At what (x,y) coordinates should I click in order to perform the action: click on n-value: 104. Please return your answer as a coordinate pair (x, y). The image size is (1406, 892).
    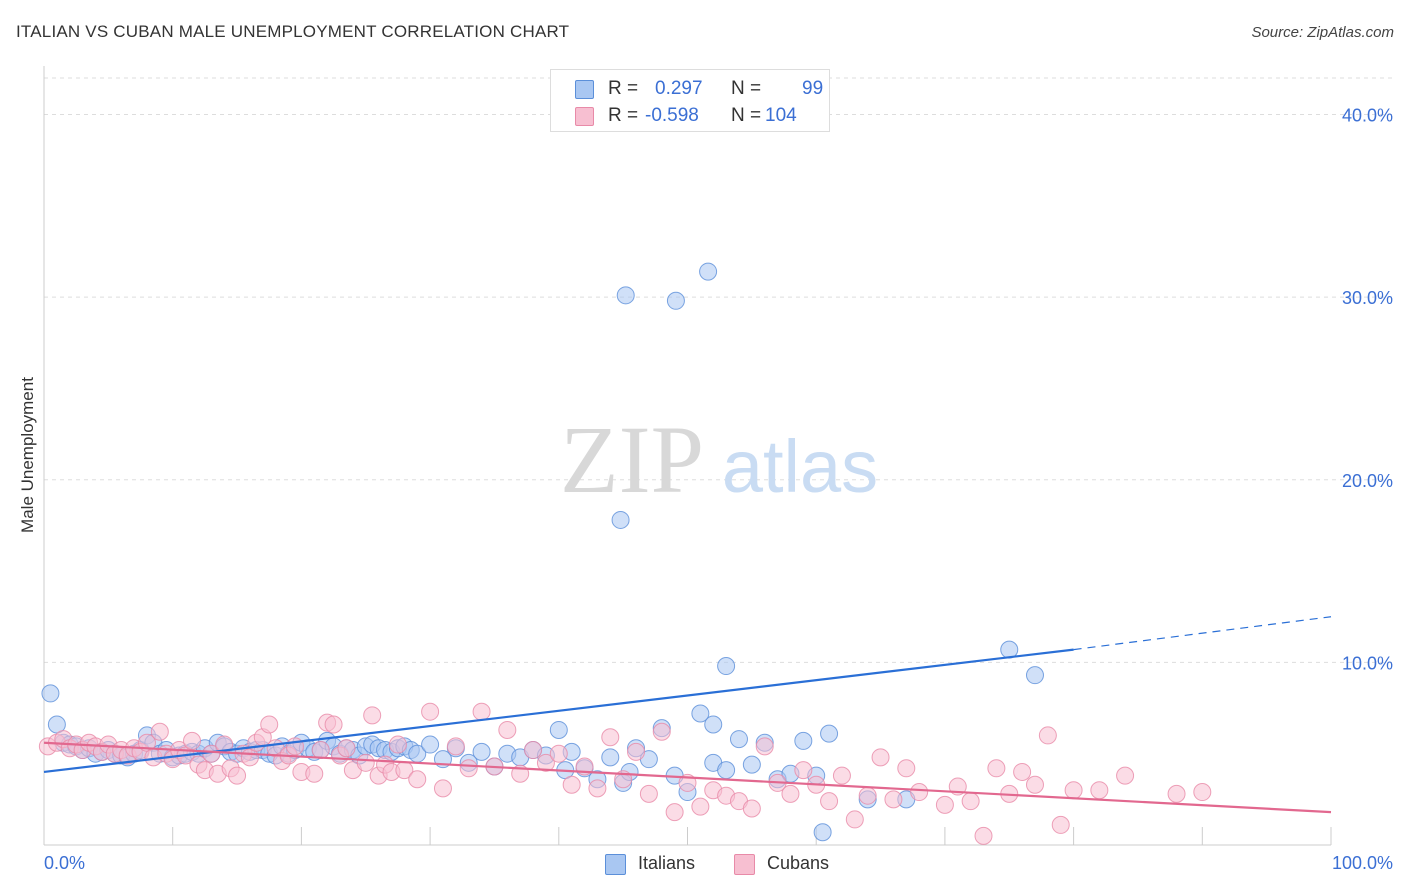
    Looking at the image, I should click on (781, 115).